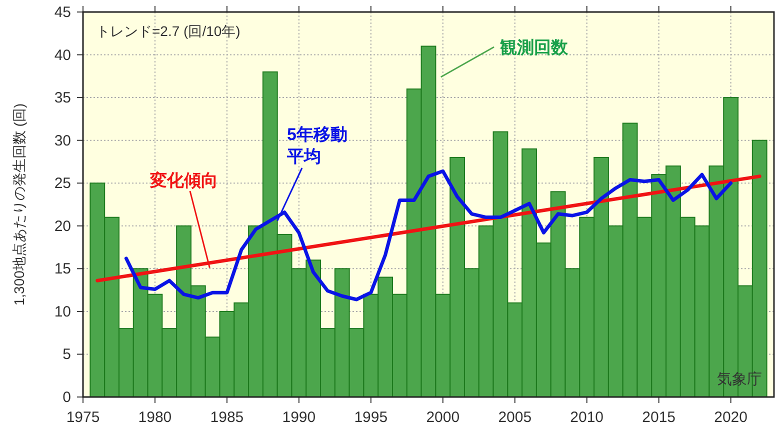  What do you see at coordinates (739, 379) in the screenshot?
I see `annotation: 気象庁` at bounding box center [739, 379].